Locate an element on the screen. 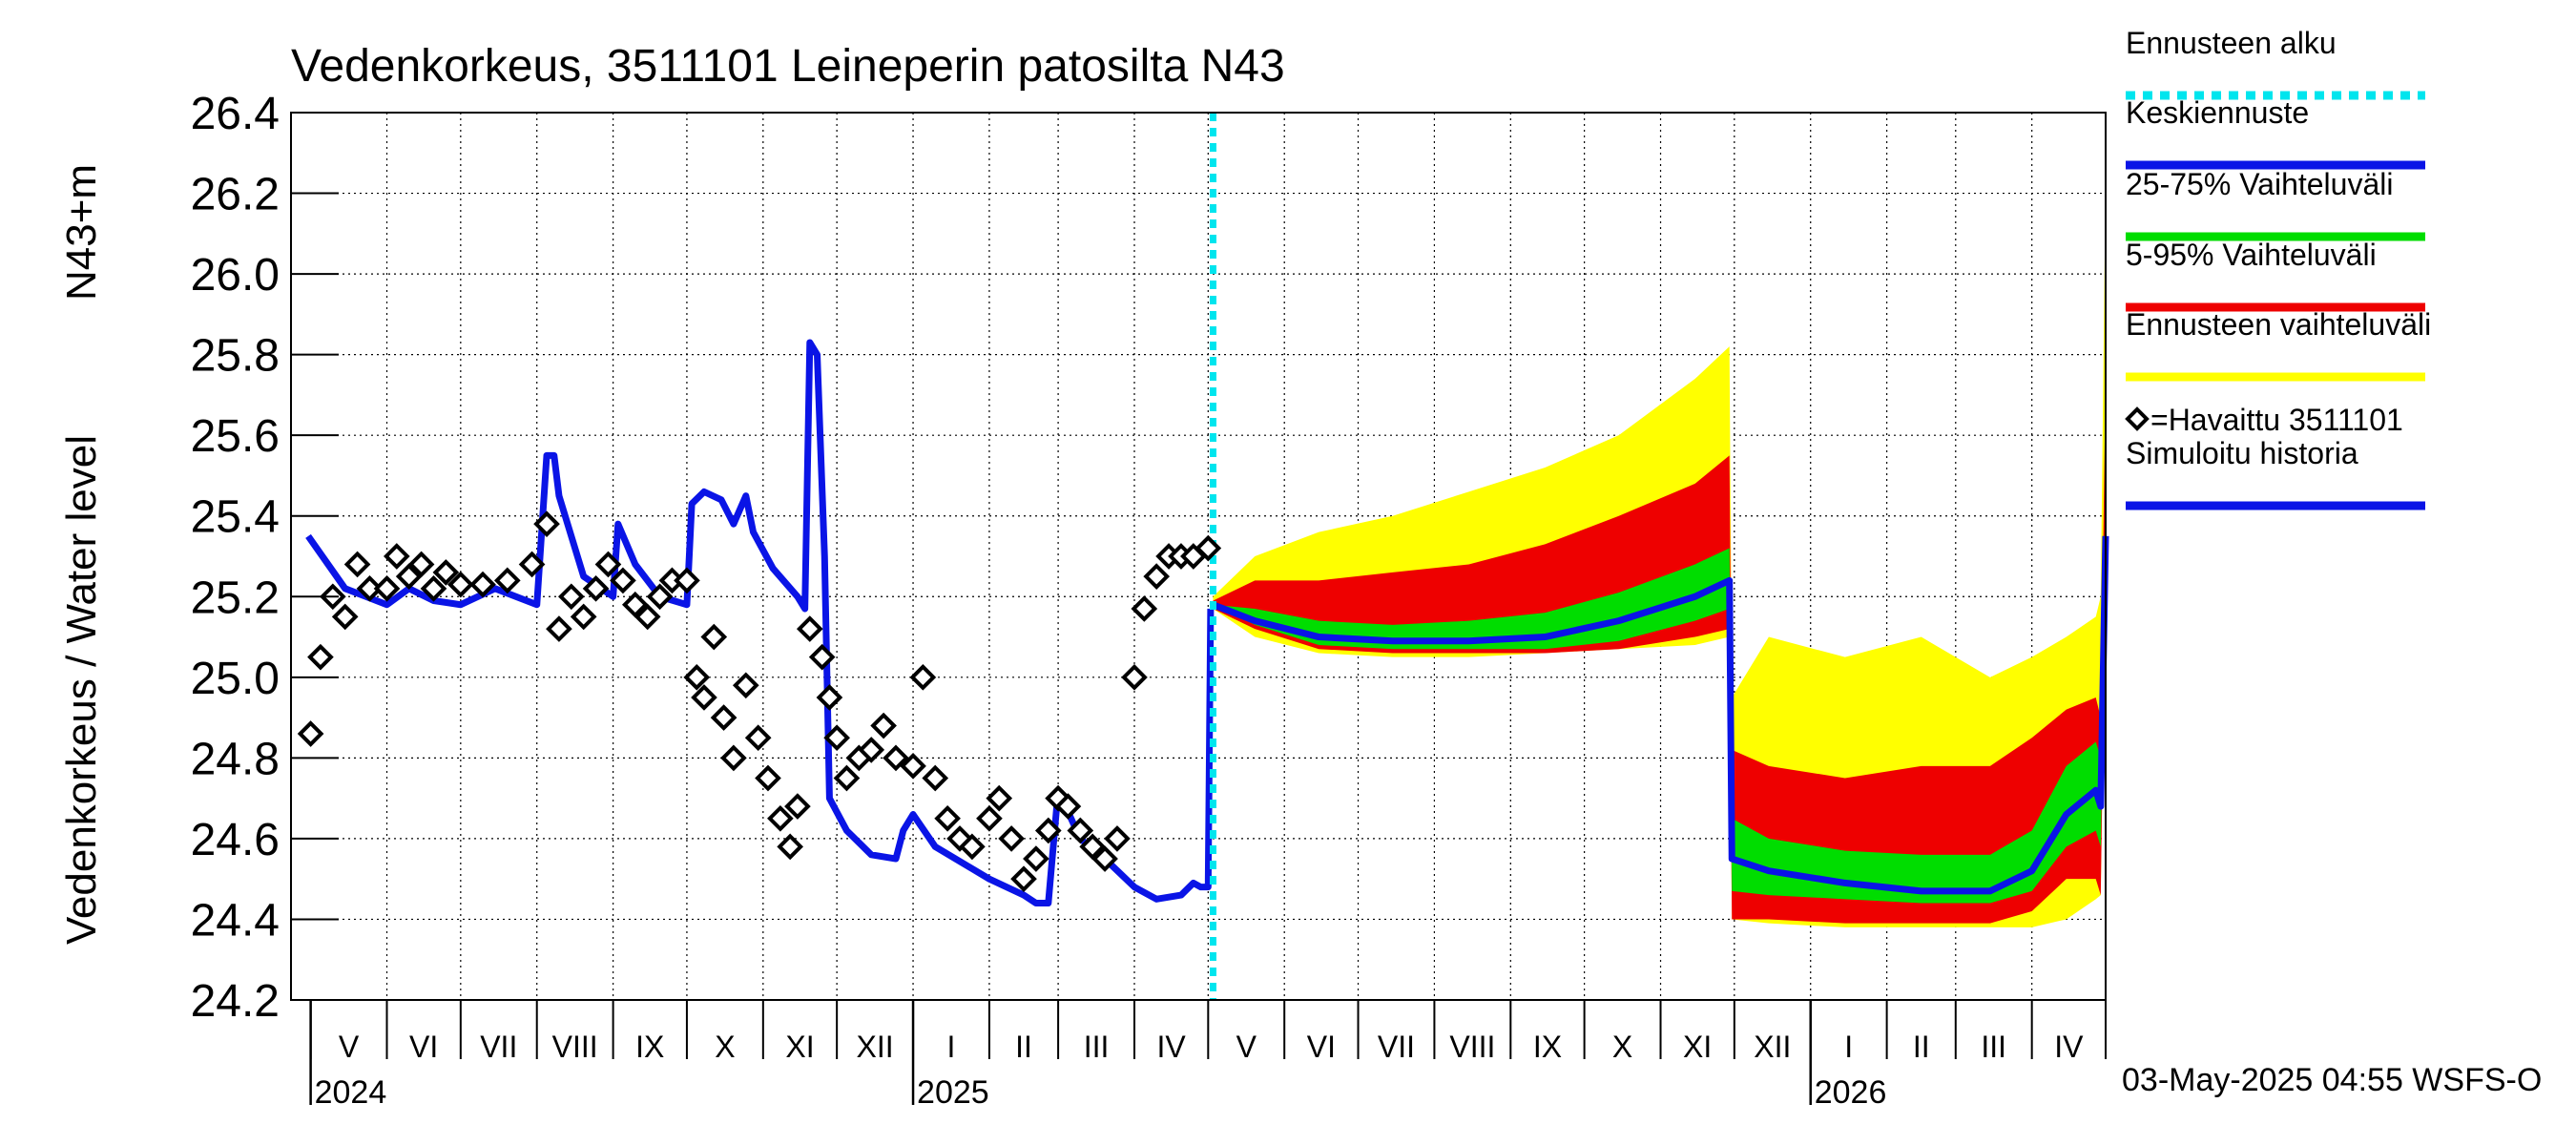  y-tick-label: 25.6 is located at coordinates (235, 436).